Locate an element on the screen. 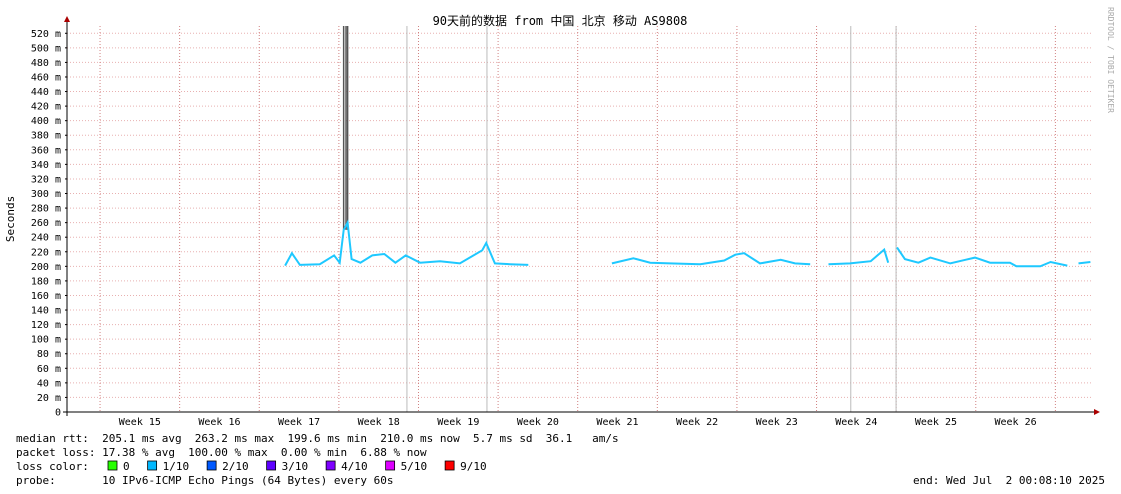  y-tick-label: 280 m is located at coordinates (46, 209).